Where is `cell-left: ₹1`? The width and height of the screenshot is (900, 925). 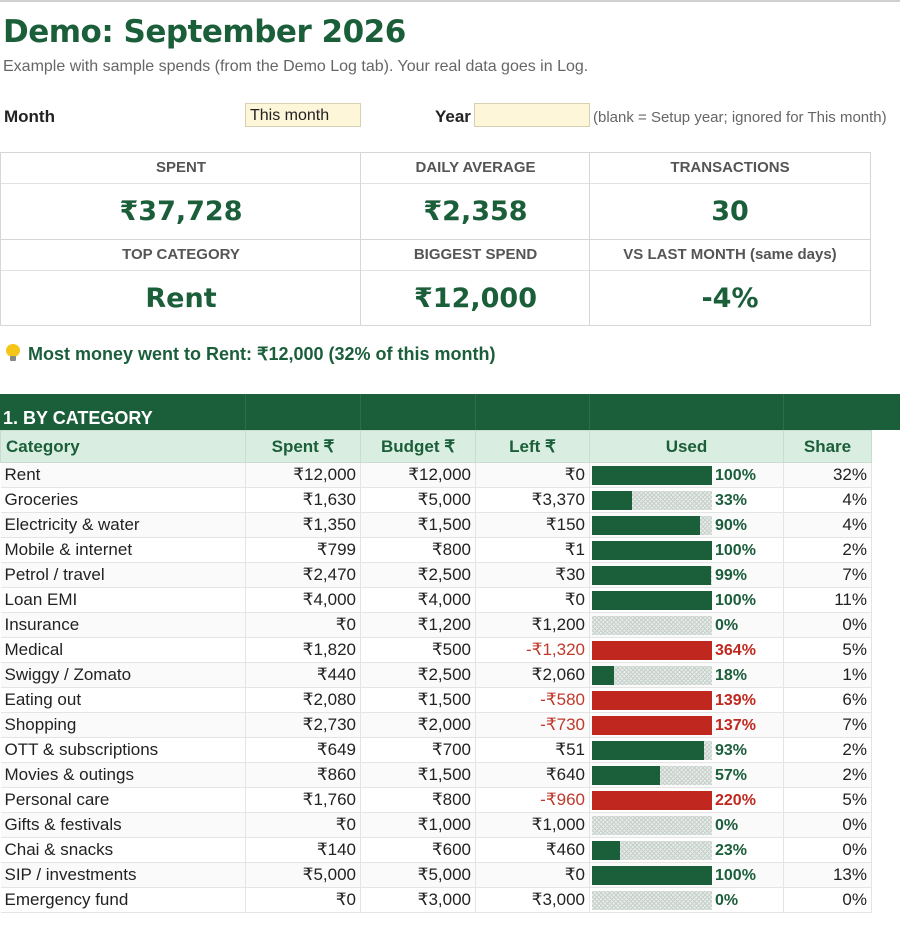 cell-left: ₹1 is located at coordinates (532, 550).